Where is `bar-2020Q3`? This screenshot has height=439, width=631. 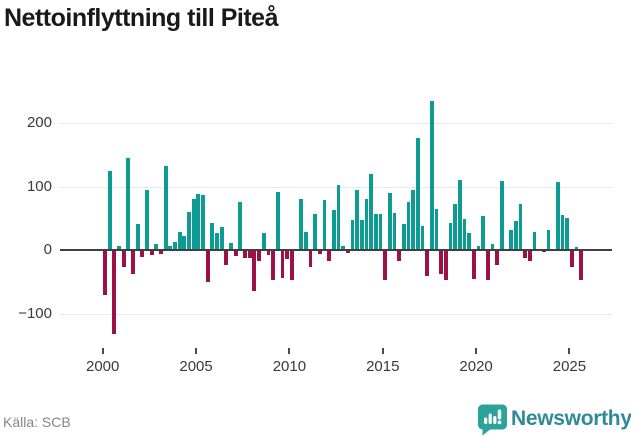
bar-2020Q3 is located at coordinates (487, 265).